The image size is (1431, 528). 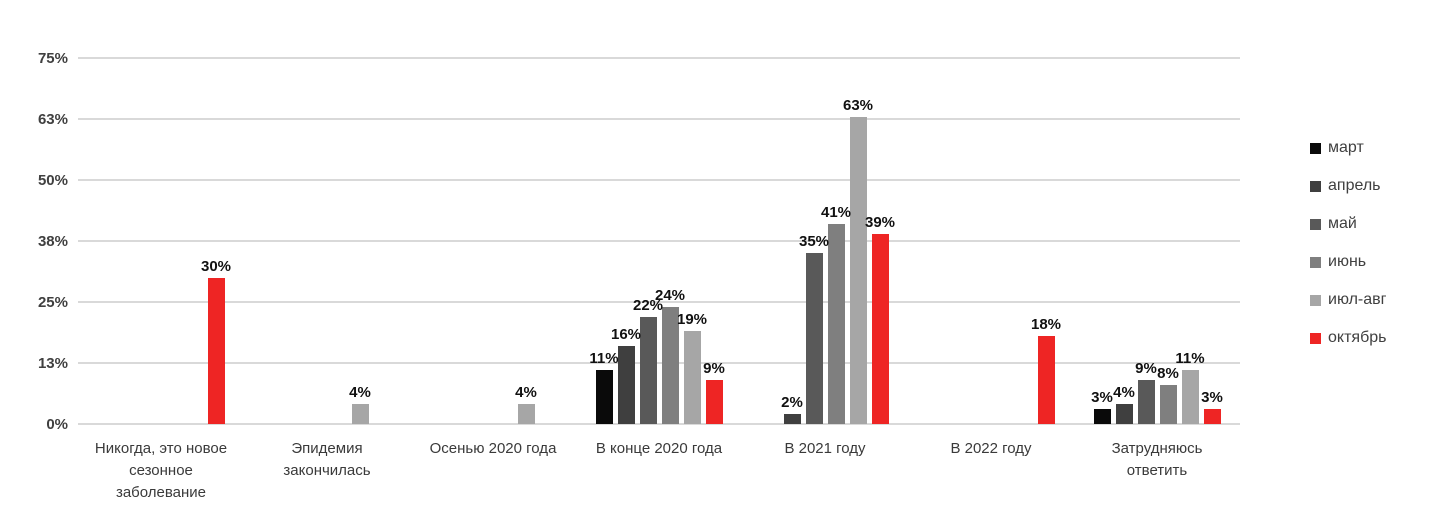 What do you see at coordinates (1348, 261) in the screenshot?
I see `legend-item-июнь: июнь` at bounding box center [1348, 261].